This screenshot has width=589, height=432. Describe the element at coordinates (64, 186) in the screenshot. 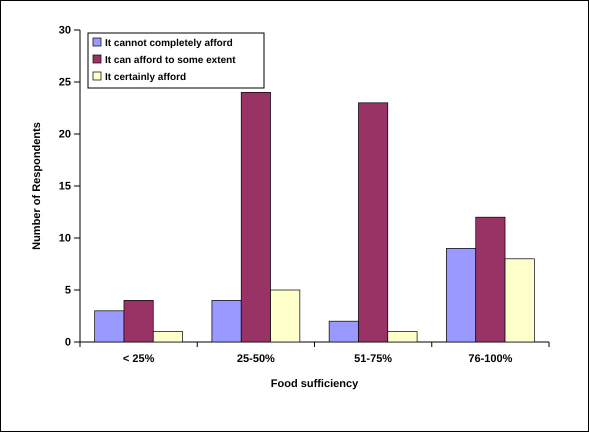

I see `y-tick-label: 15` at that location.